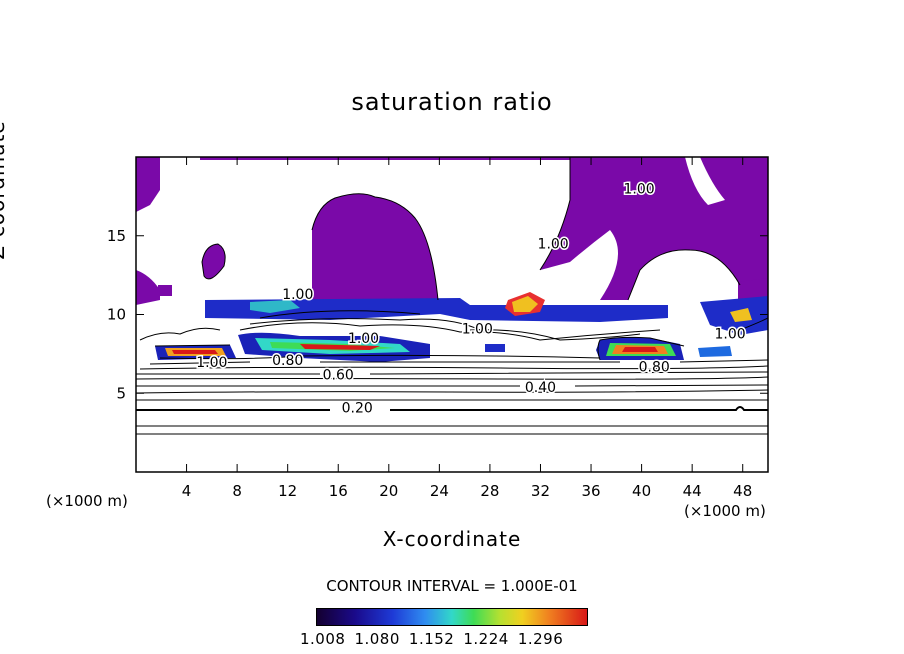 This screenshot has height=654, width=904. I want to click on x-tick-label: 12, so click(287, 491).